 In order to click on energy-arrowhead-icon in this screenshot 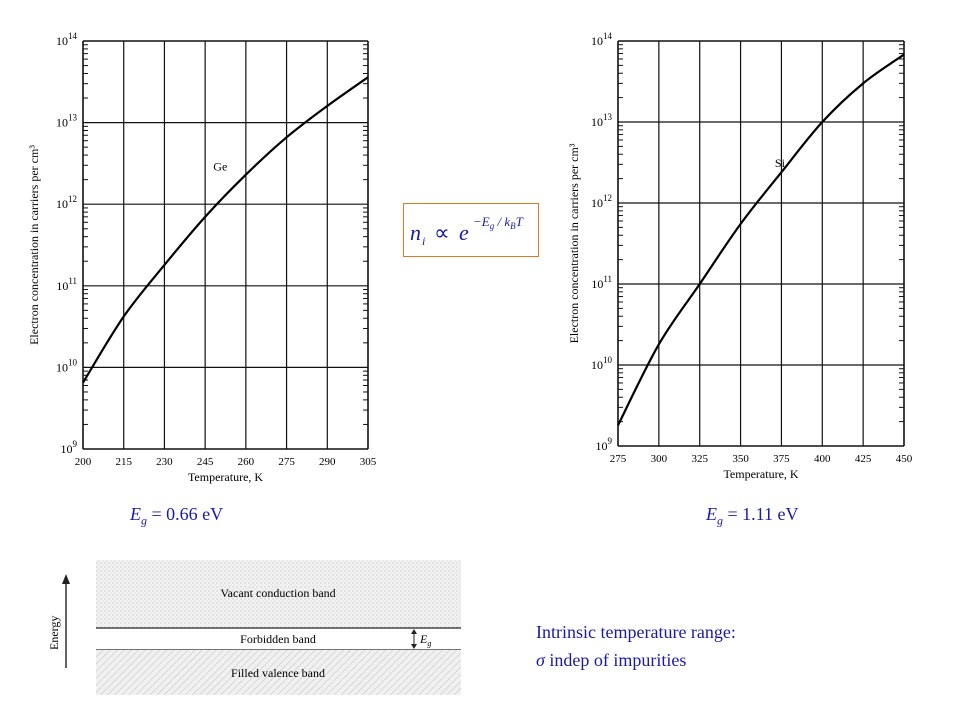, I will do `click(66, 579)`.